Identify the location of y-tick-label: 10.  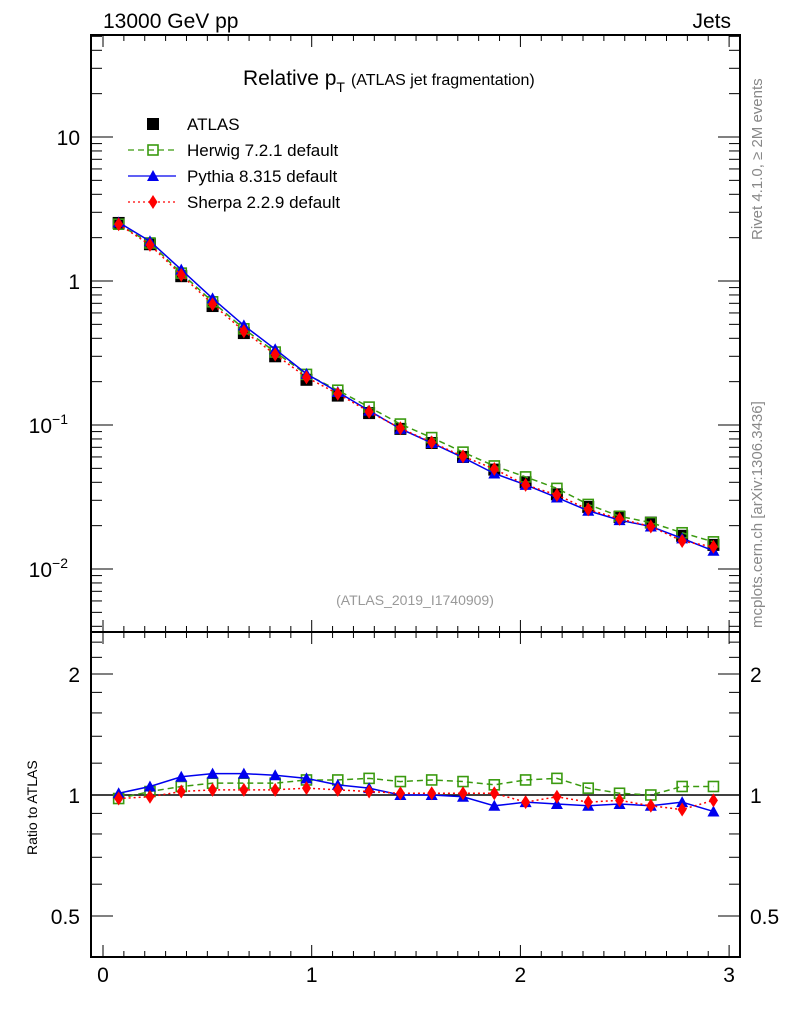
(68, 138).